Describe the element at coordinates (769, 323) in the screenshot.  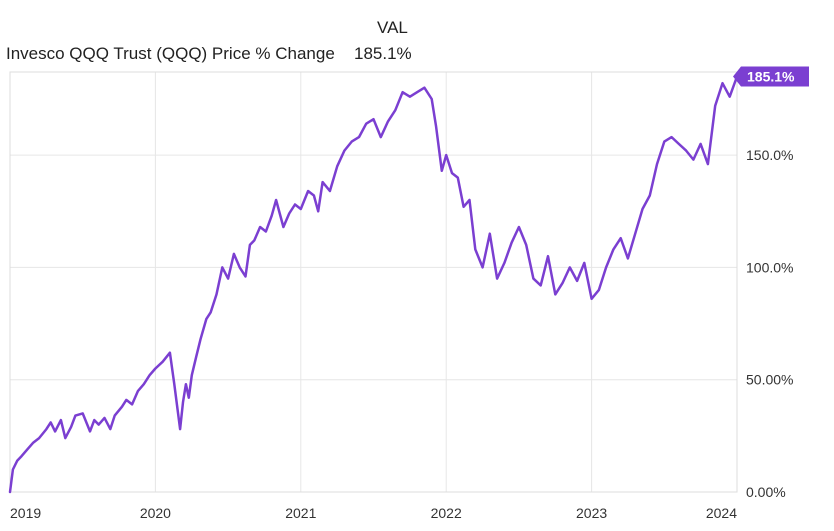
I see `y-axis: 0.00% 50.00% 100.0% 150.0%` at that location.